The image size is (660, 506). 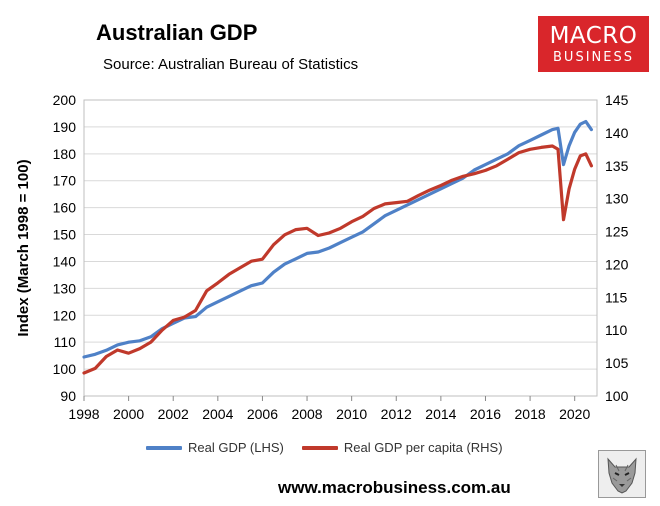 What do you see at coordinates (617, 133) in the screenshot?
I see `y-right-tick-140: 140` at bounding box center [617, 133].